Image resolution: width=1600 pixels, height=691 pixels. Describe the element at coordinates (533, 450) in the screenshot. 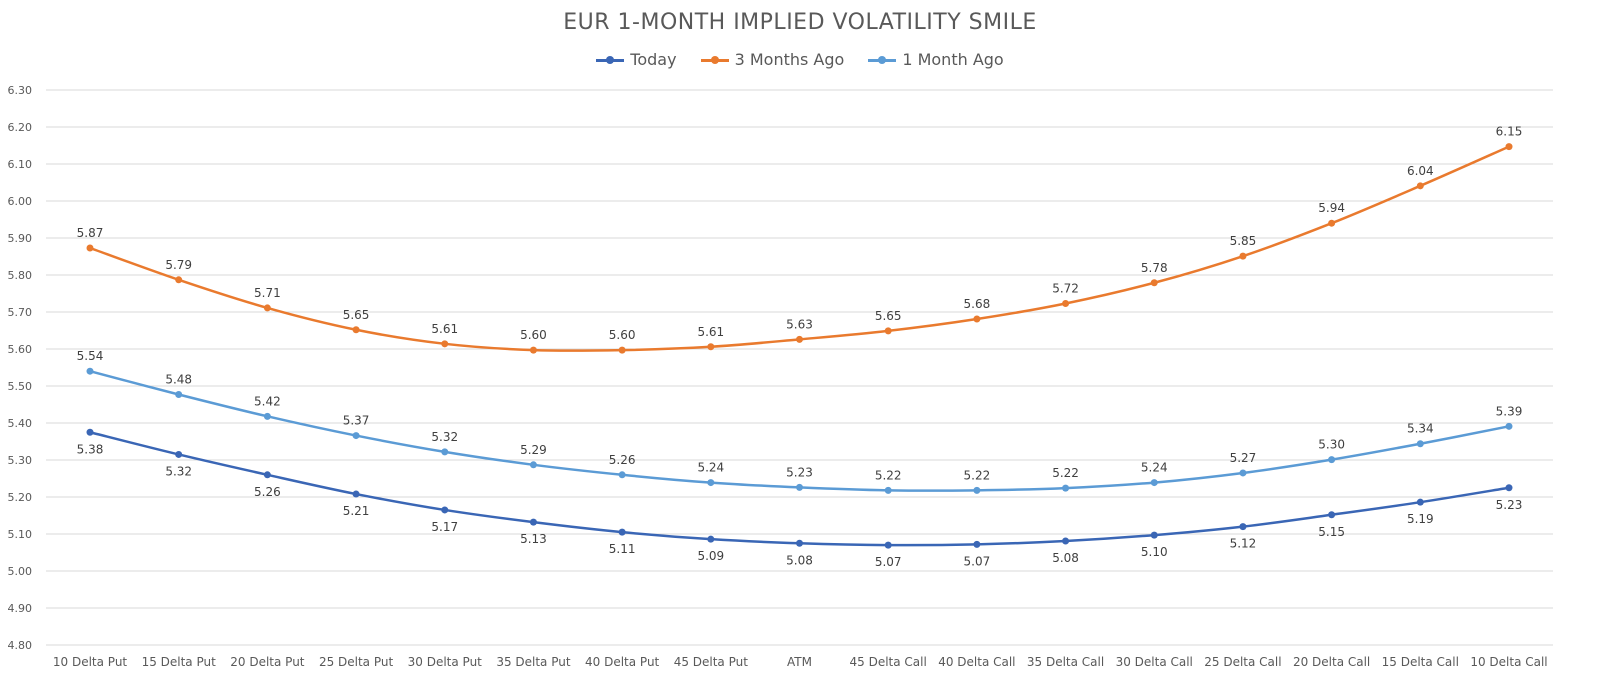

I see `data-label: 5.29` at that location.